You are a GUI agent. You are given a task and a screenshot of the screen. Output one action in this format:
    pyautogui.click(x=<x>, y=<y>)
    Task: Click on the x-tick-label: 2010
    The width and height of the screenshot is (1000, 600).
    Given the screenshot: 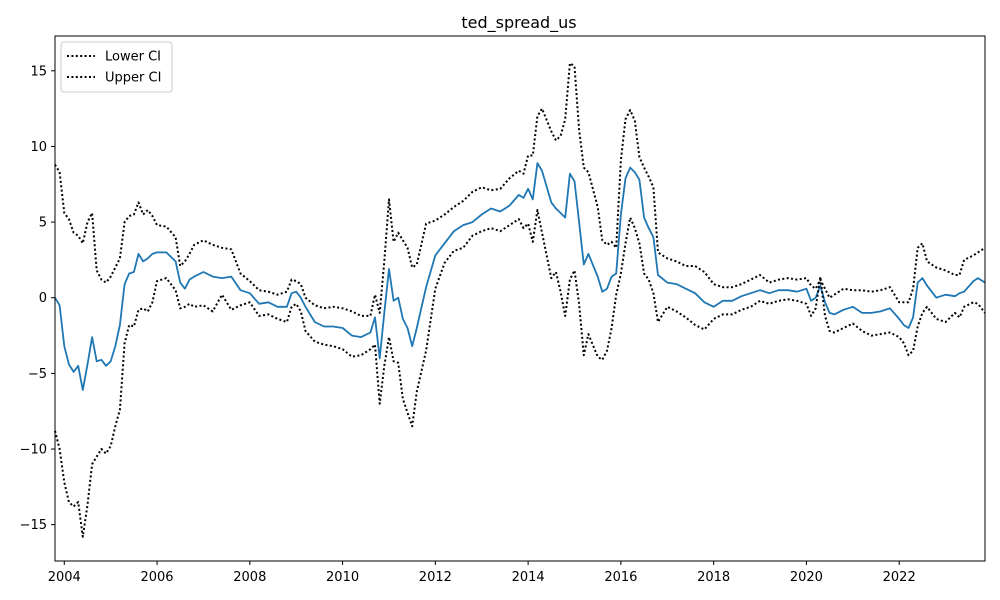 What is the action you would take?
    pyautogui.click(x=342, y=577)
    